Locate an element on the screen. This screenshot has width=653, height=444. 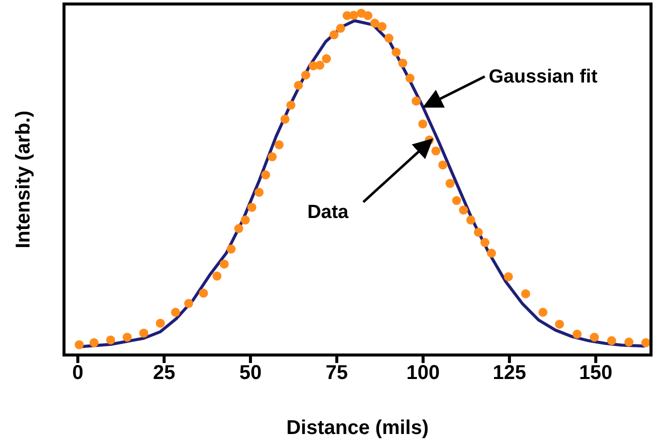
x-tick-label: 100 is located at coordinates (423, 373).